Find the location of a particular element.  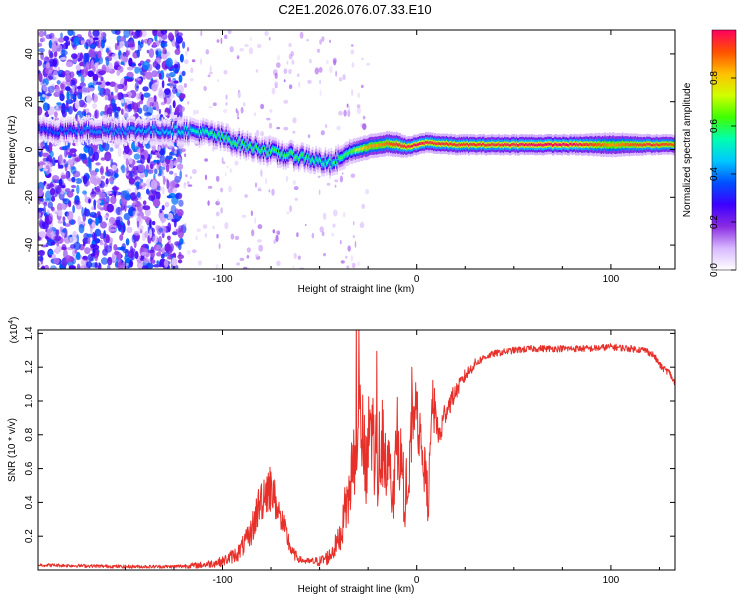

colorbar-tick-label: 0.4 is located at coordinates (714, 174).